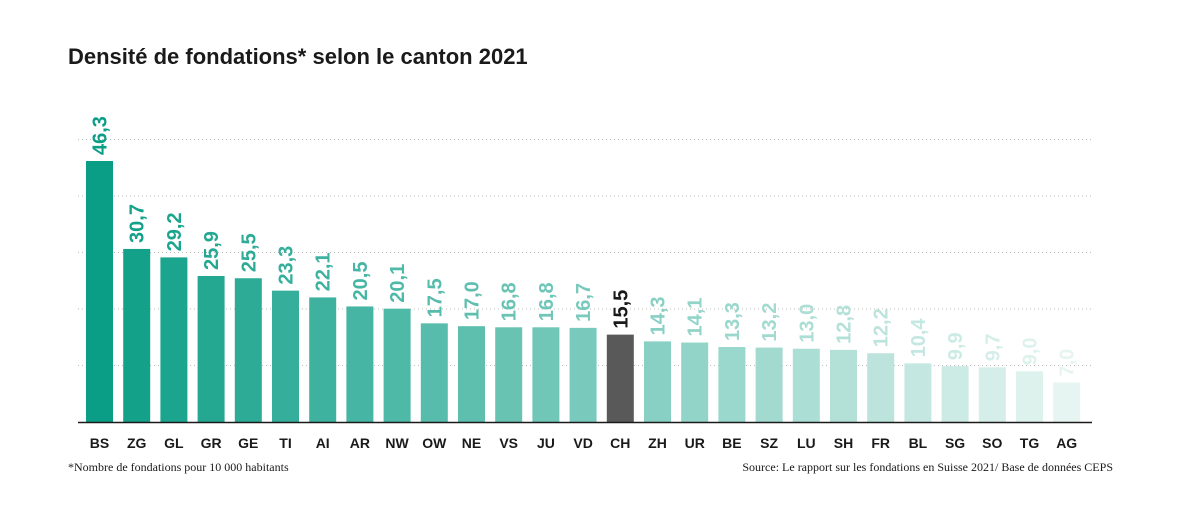 This screenshot has height=531, width=1181. I want to click on bar-so, so click(992, 394).